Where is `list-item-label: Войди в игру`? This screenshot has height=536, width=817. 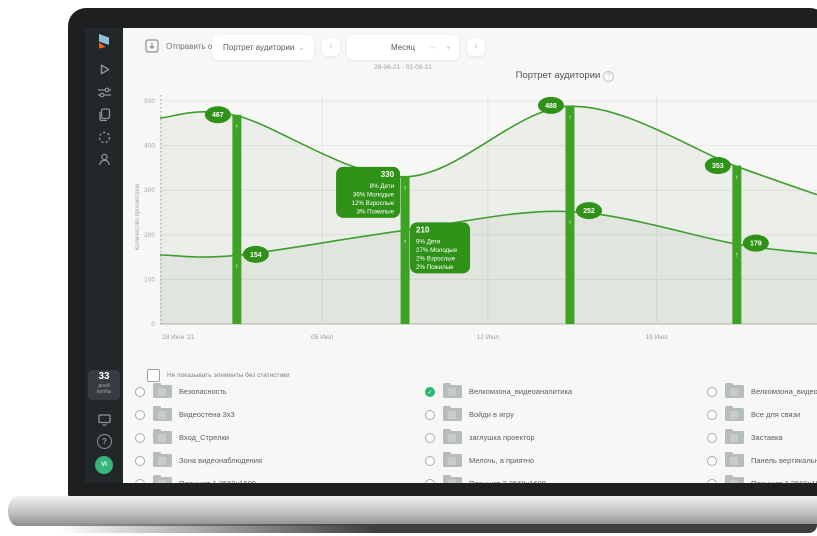 list-item-label: Войди в игру is located at coordinates (491, 414).